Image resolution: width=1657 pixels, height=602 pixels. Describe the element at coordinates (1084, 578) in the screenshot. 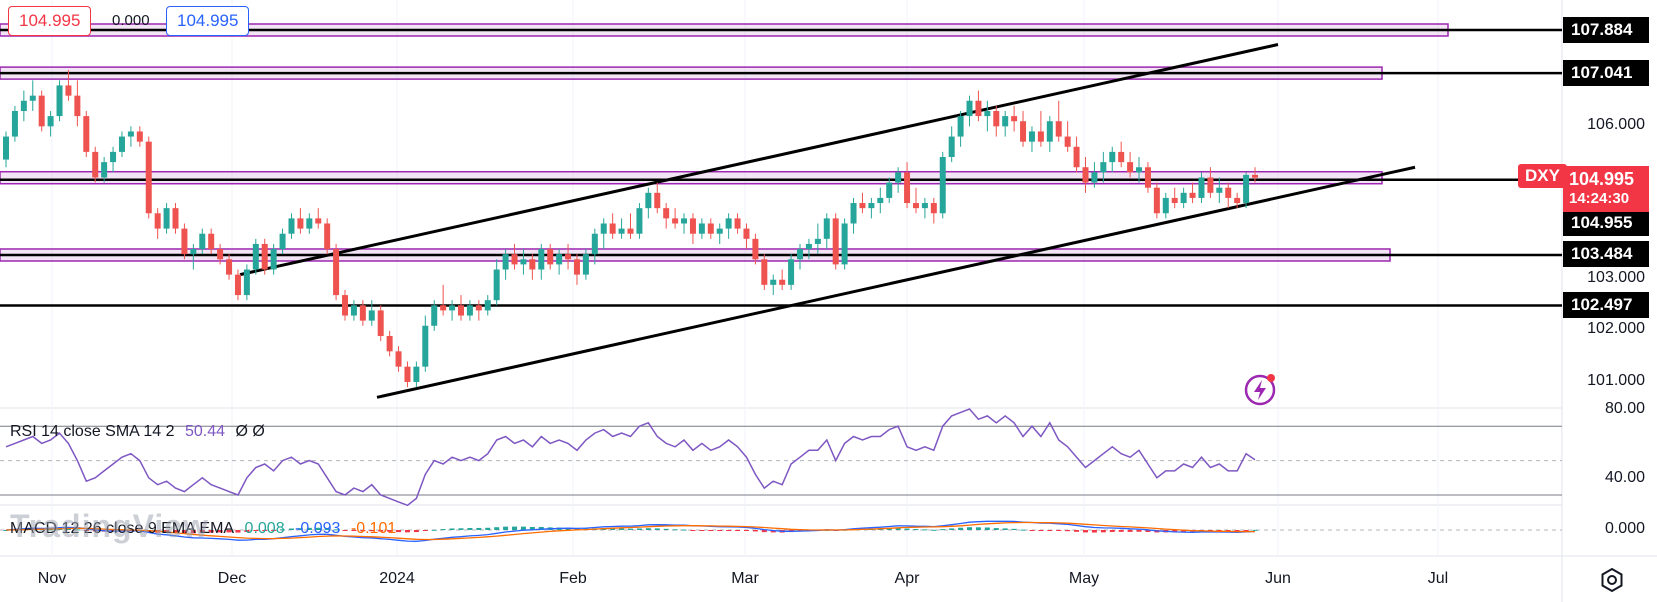

I see `time-tick: May` at that location.